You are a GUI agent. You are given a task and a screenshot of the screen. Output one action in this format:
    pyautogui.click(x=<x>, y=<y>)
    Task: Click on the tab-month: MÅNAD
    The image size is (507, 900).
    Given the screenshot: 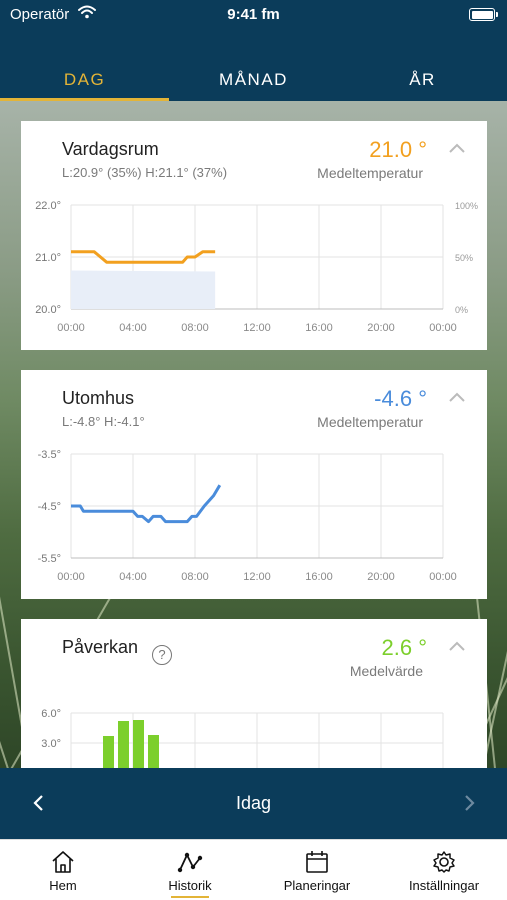 What is the action you would take?
    pyautogui.click(x=253, y=79)
    